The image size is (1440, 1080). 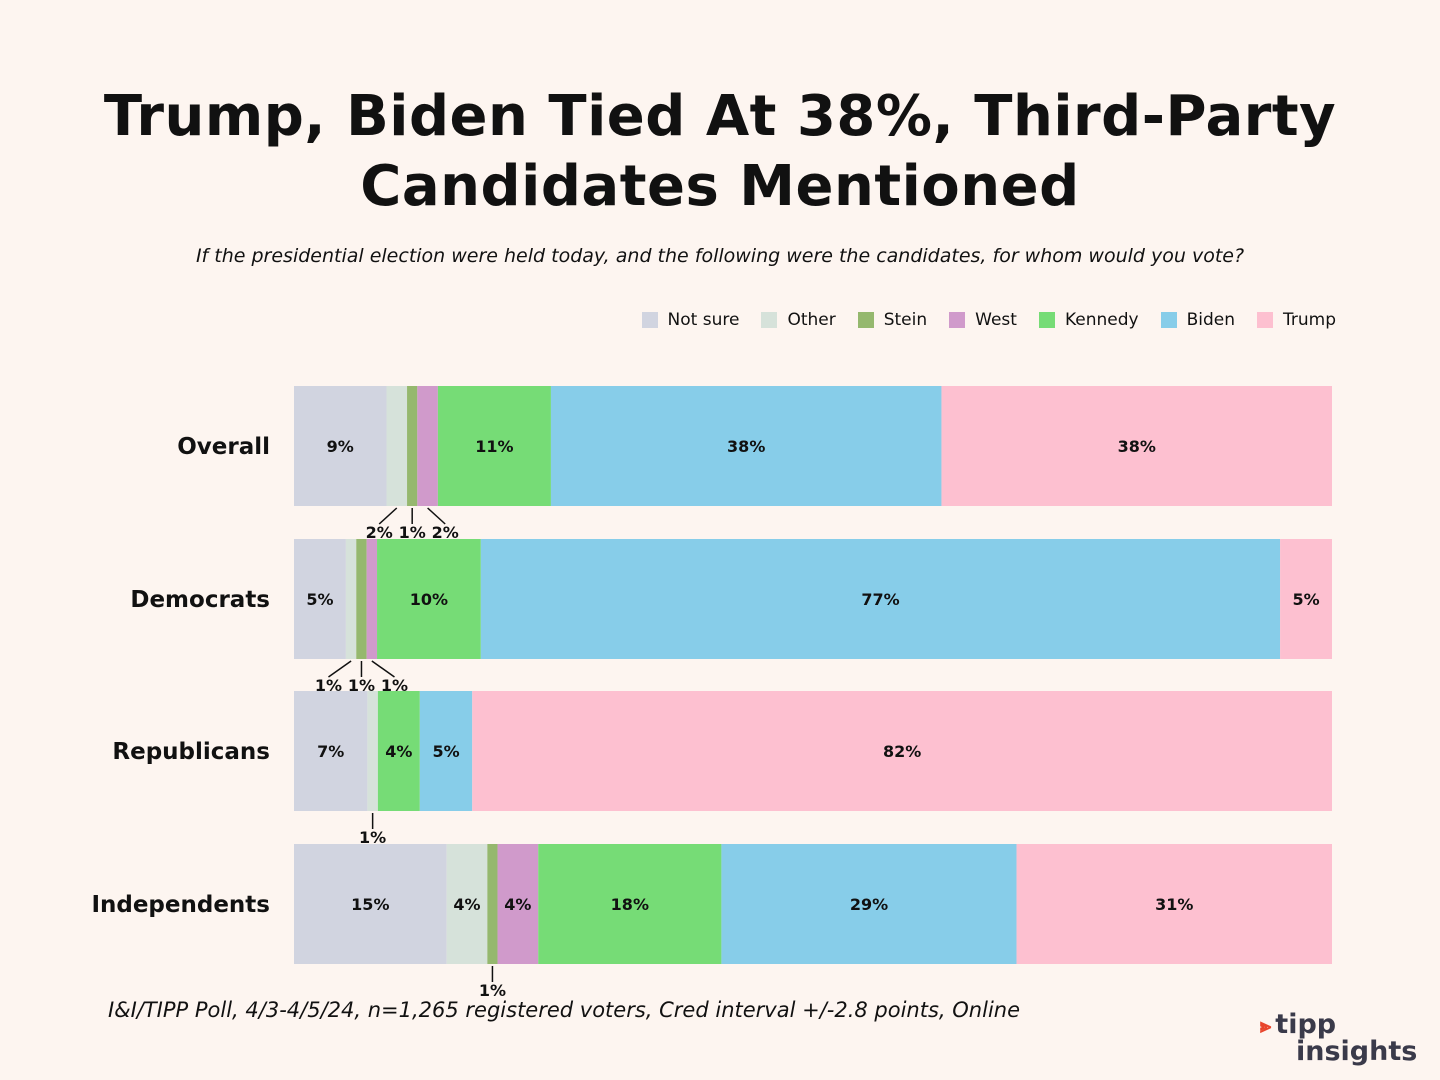 What do you see at coordinates (811, 320) in the screenshot?
I see `legend-label: Other` at bounding box center [811, 320].